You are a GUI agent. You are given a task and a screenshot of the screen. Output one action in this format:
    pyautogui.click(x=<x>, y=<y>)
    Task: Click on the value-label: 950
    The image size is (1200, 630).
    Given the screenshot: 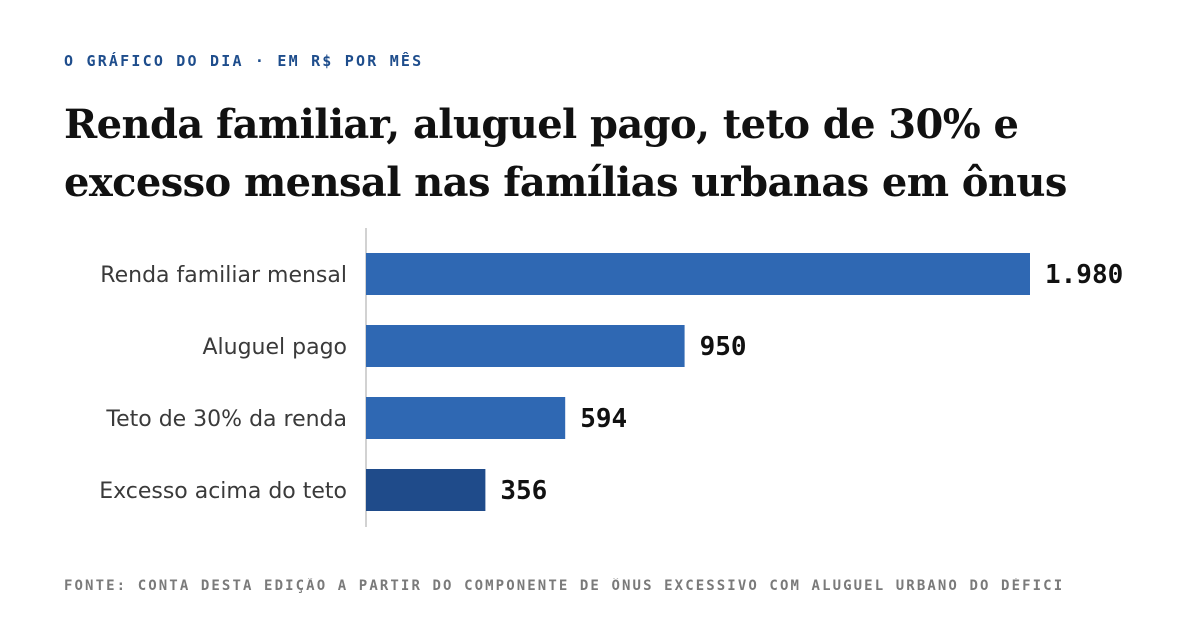 What is the action you would take?
    pyautogui.click(x=723, y=347)
    